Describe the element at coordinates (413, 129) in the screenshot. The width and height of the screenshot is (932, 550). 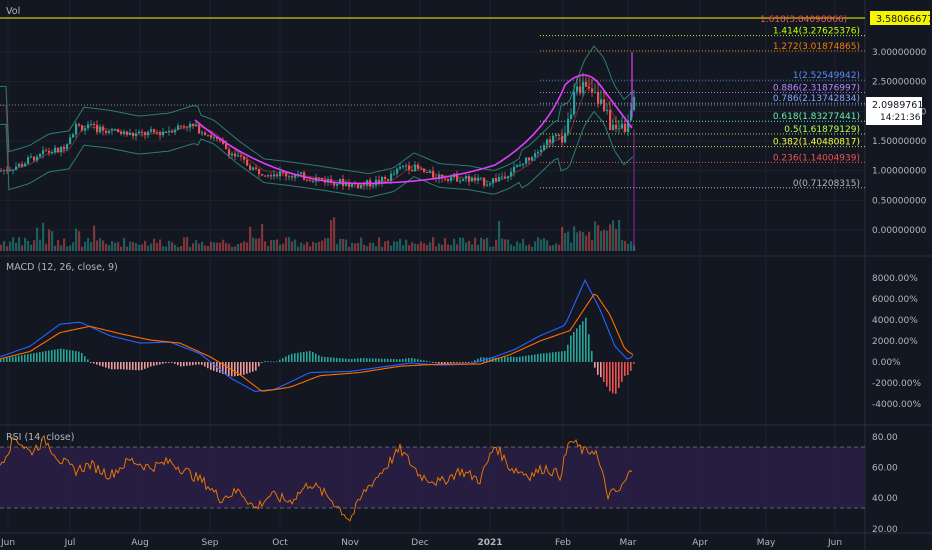
I see `cup-pattern-curve` at that location.